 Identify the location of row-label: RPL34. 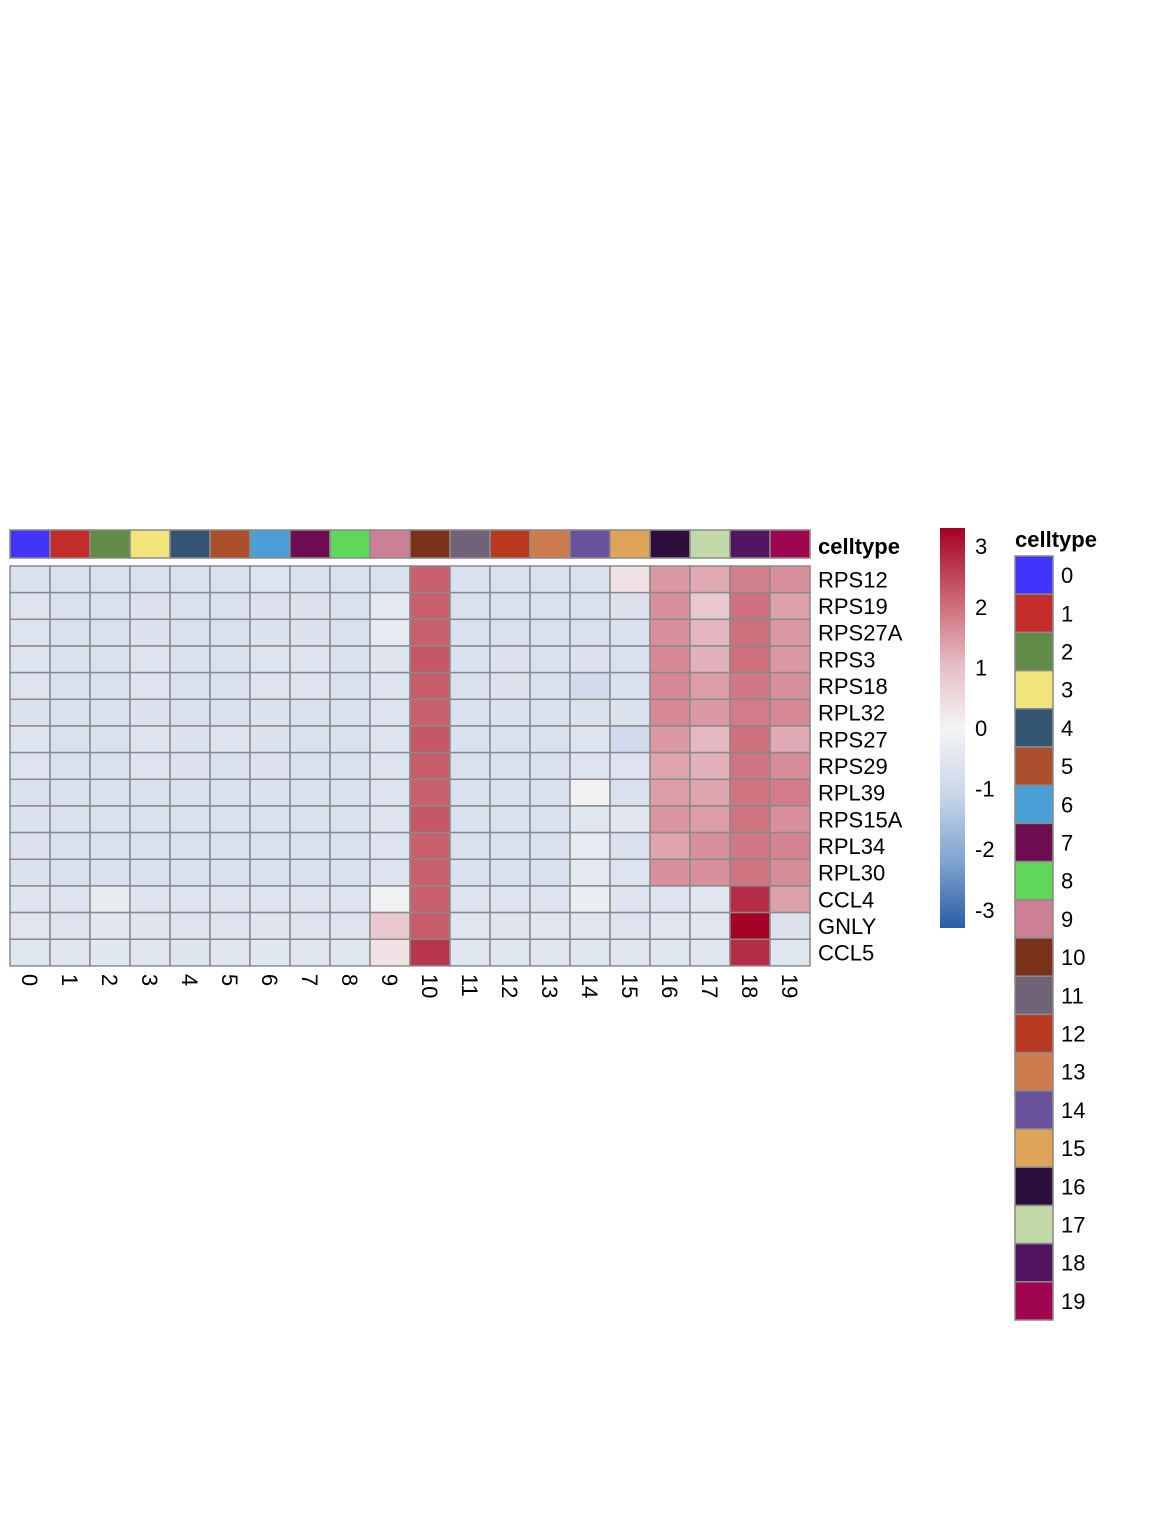
(851, 846).